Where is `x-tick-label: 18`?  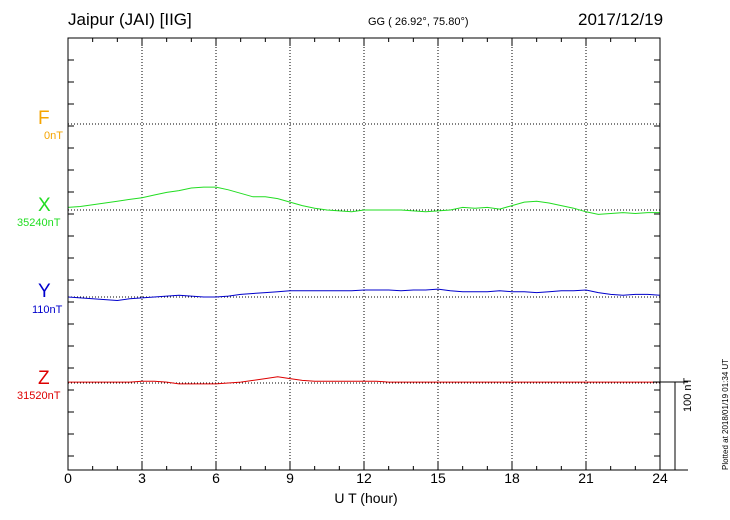
x-tick-label: 18 is located at coordinates (512, 478).